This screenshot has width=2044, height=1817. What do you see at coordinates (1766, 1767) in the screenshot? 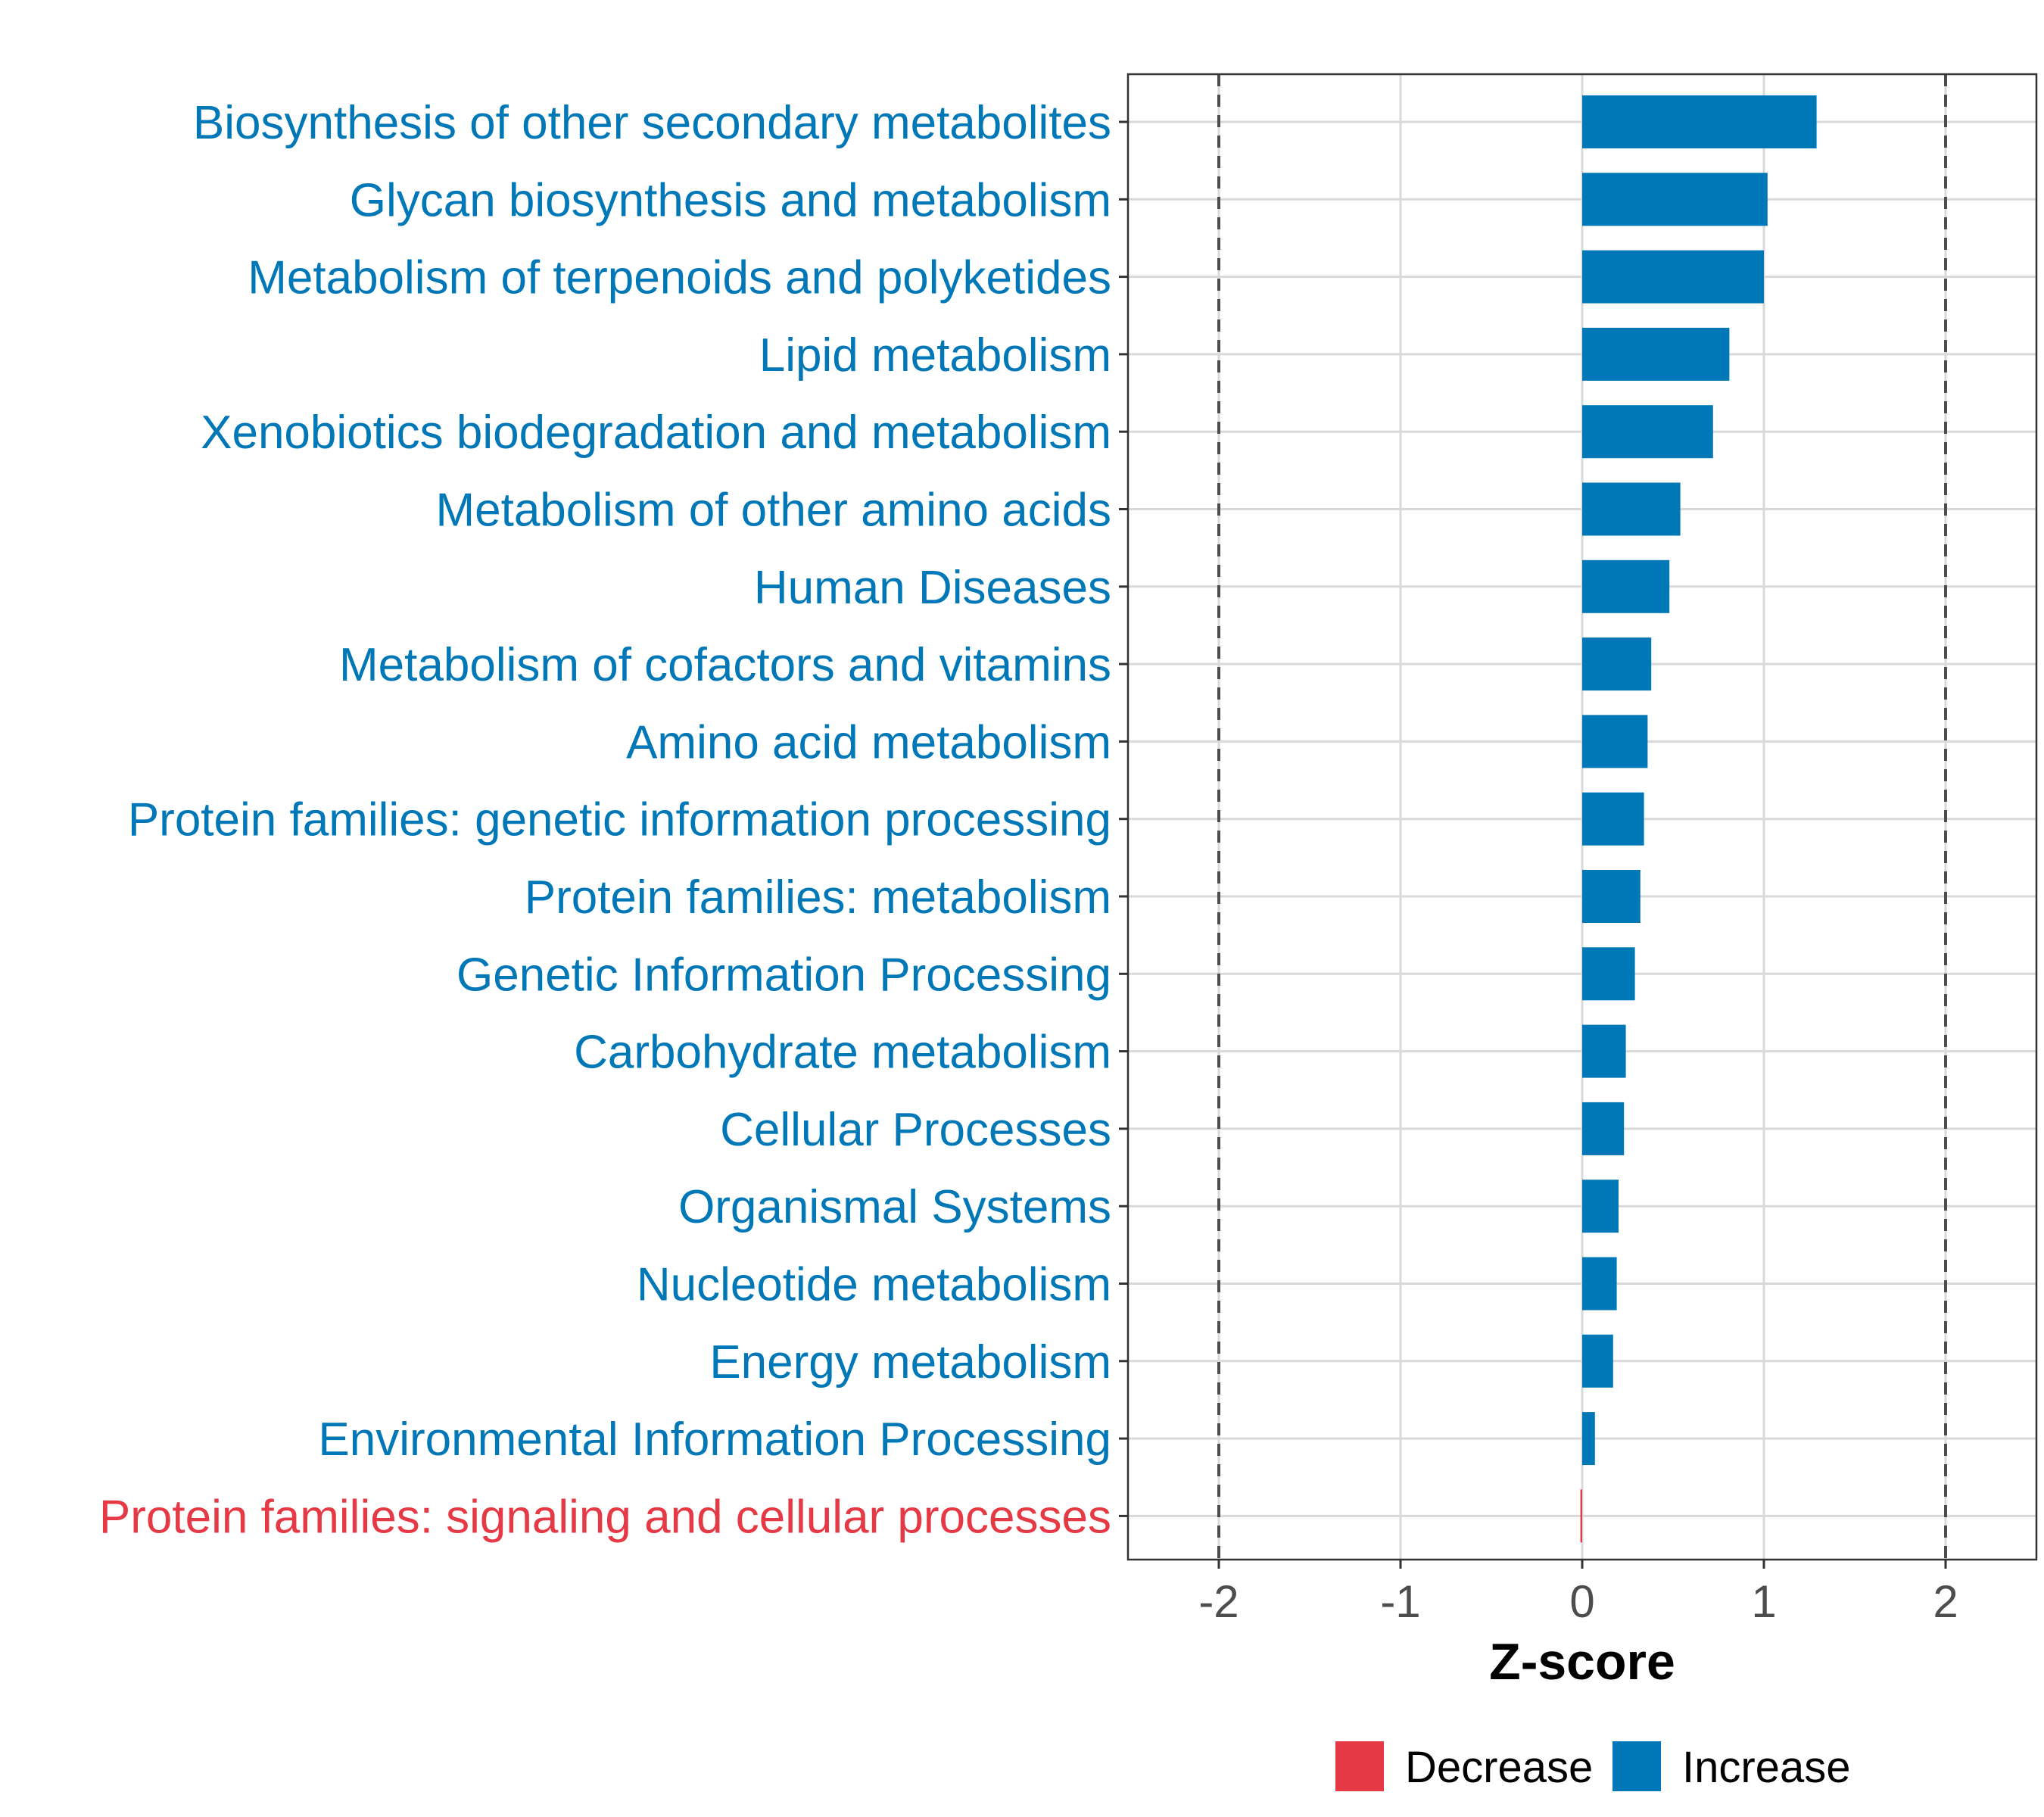
I see `legend-label-increase: Increase` at bounding box center [1766, 1767].